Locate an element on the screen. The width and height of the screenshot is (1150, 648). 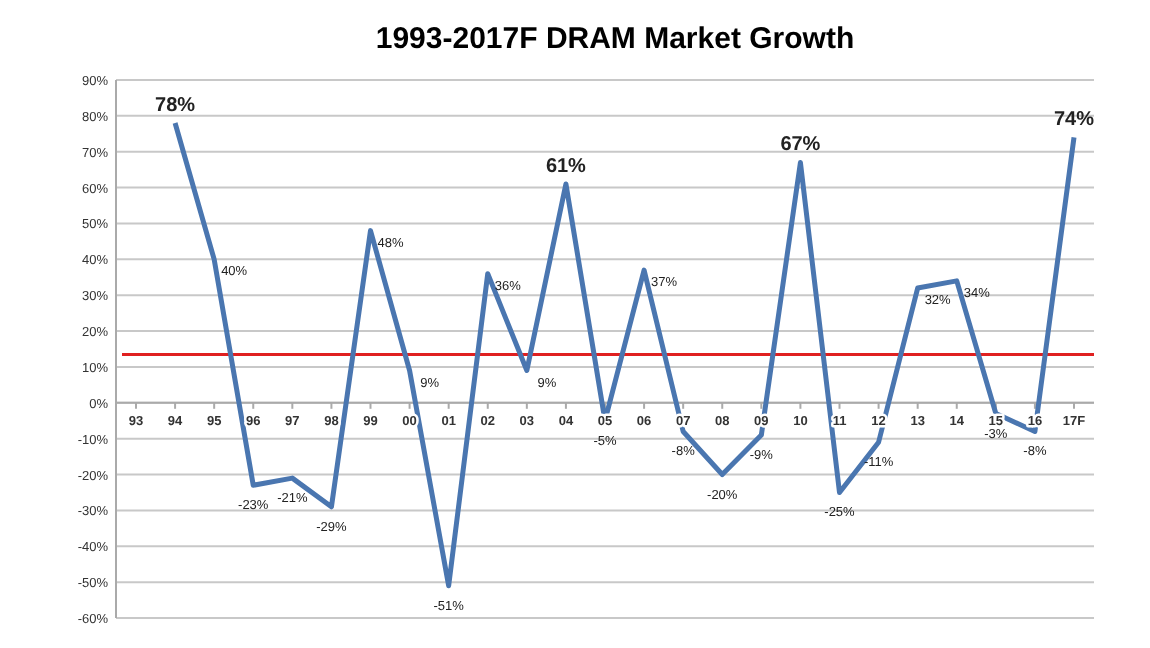
data-label: 78% is located at coordinates (175, 106).